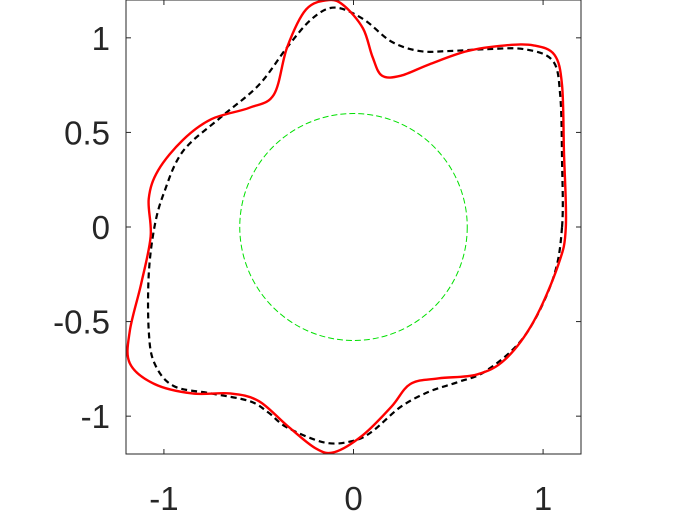  What do you see at coordinates (81, 322) in the screenshot?
I see `y-tick-label: -0.5` at bounding box center [81, 322].